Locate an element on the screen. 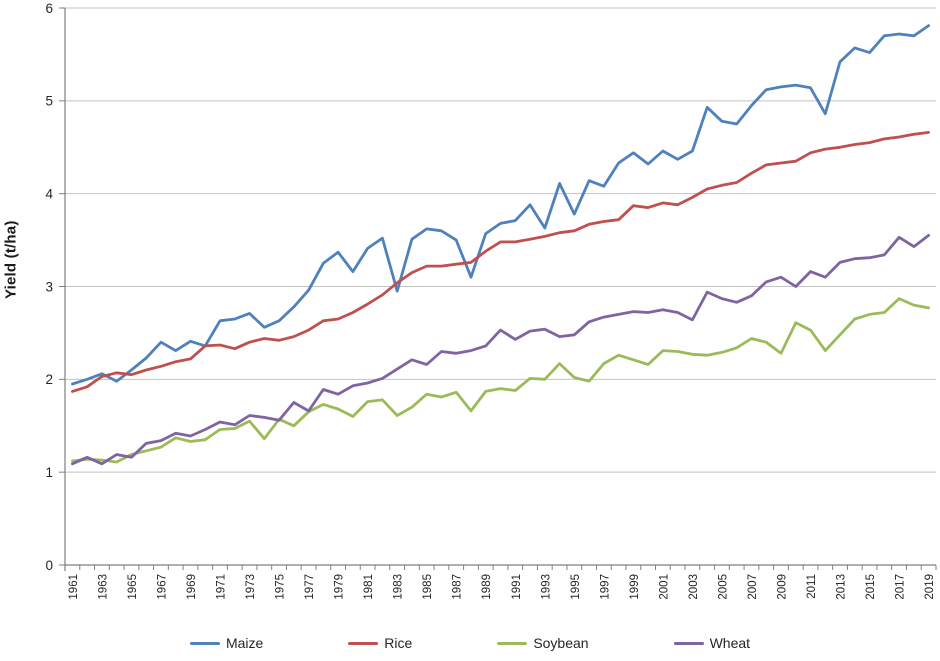  x-axis-tick-label: 1977 is located at coordinates (310, 587).